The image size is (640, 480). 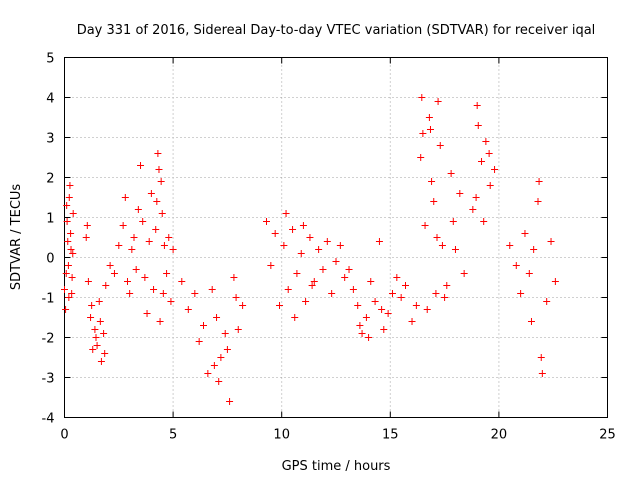 What do you see at coordinates (173, 435) in the screenshot?
I see `x-tick-label: 5` at bounding box center [173, 435].